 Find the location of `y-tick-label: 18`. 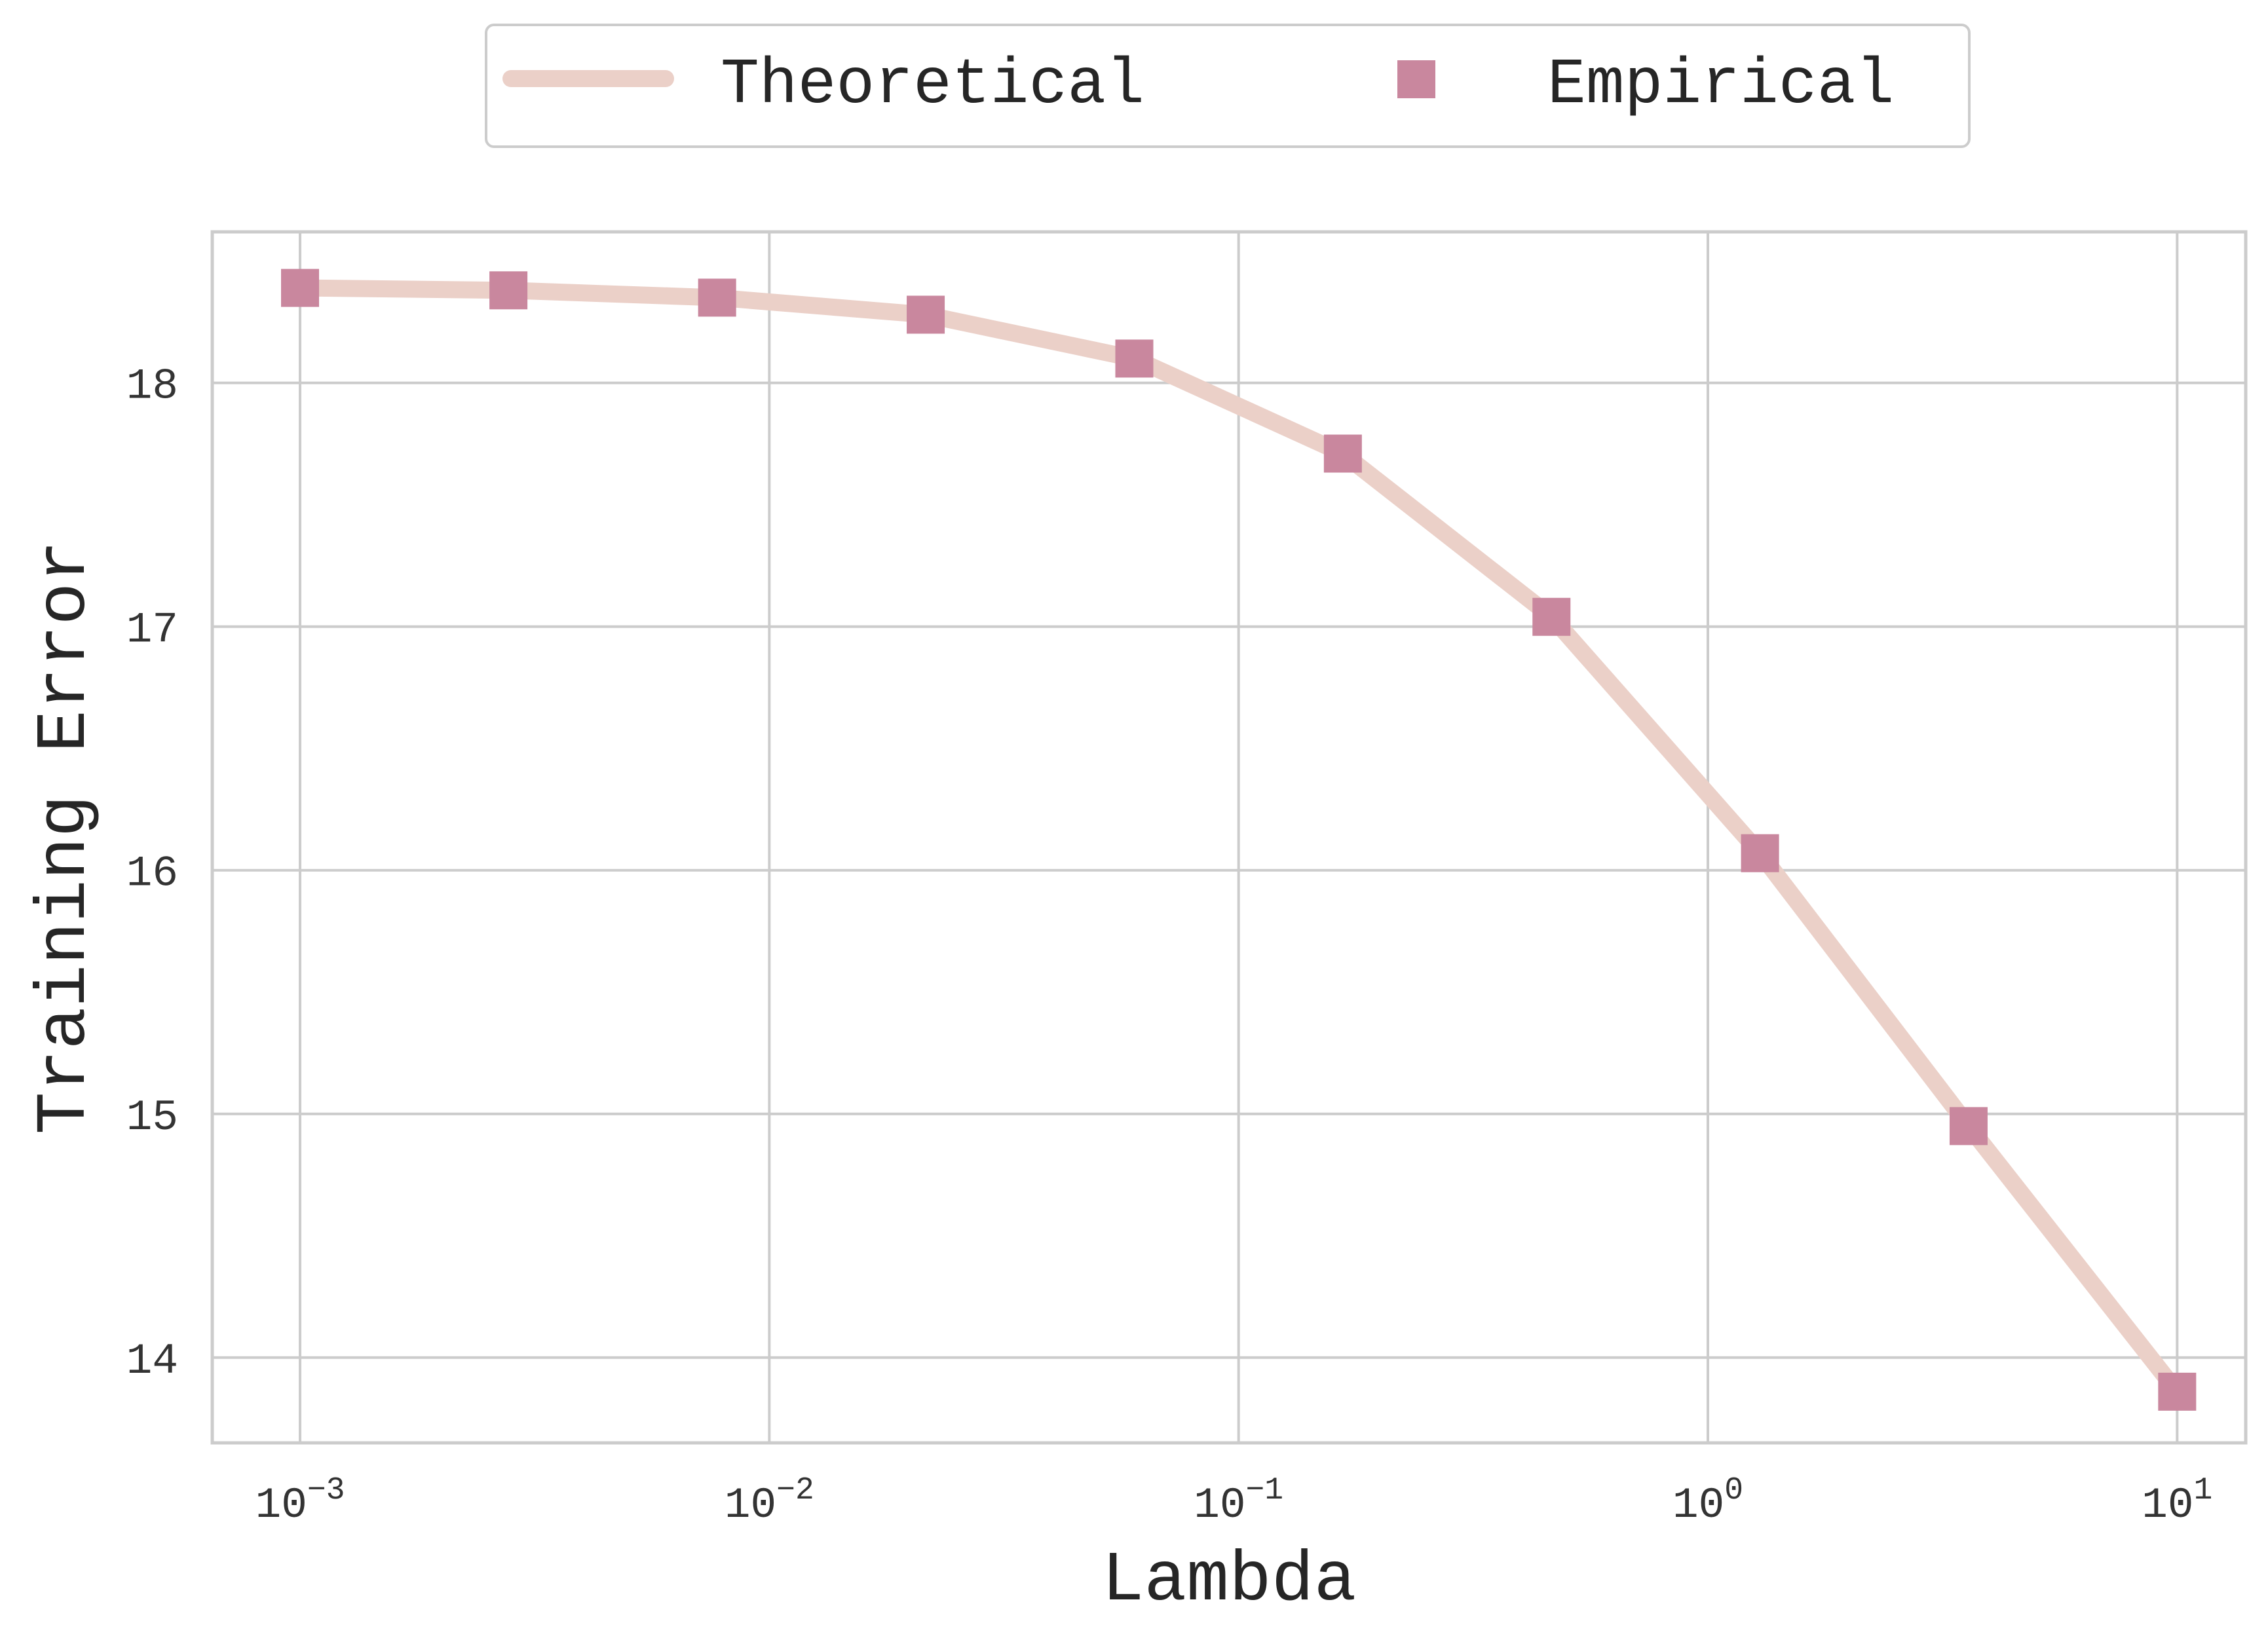

y-tick-label: 18 is located at coordinates (152, 386).